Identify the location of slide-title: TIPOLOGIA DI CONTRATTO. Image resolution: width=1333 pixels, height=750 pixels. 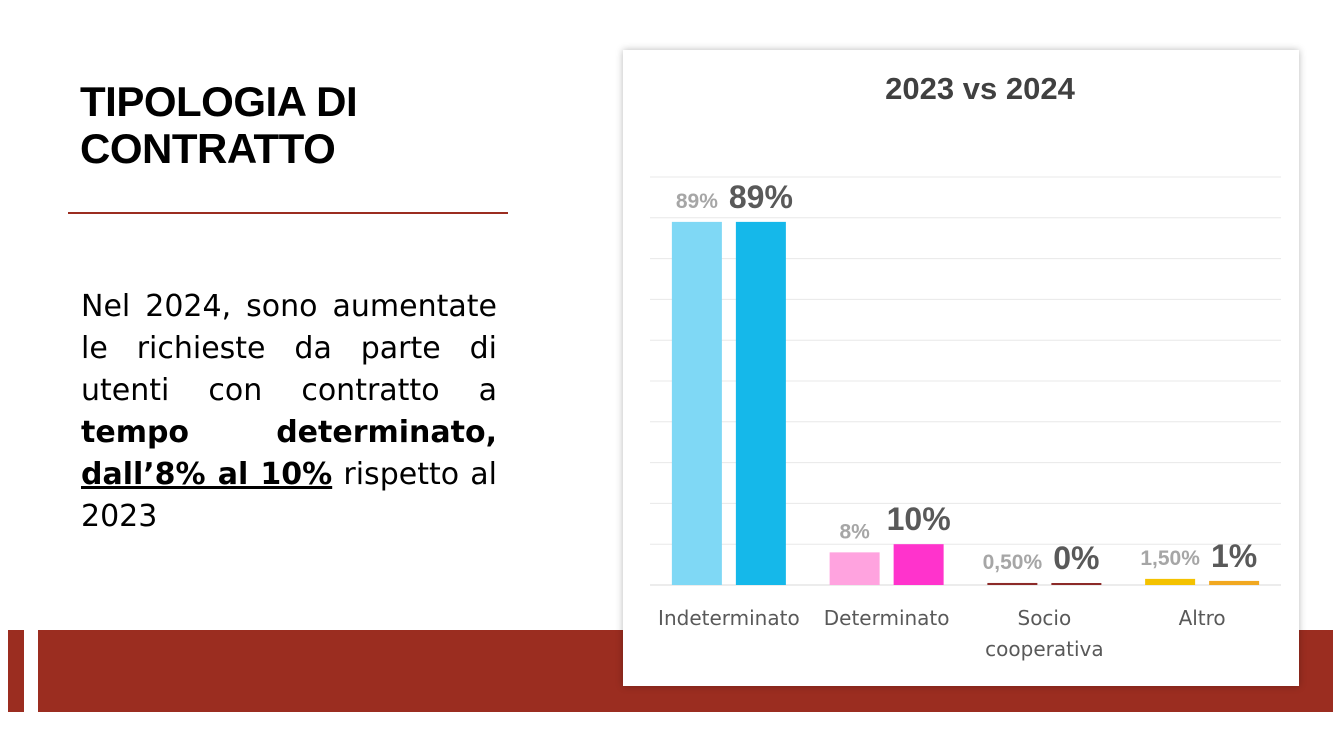
(290, 125).